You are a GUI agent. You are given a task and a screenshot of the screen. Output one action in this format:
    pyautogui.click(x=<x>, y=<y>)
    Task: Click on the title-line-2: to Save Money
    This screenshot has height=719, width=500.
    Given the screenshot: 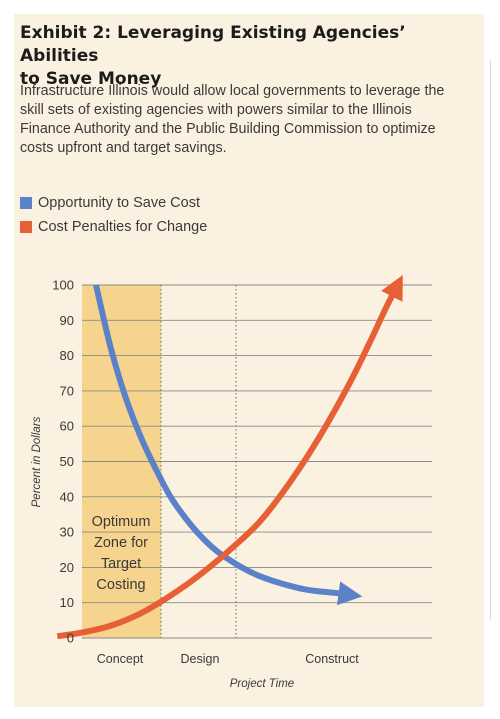 What is the action you would take?
    pyautogui.click(x=91, y=79)
    